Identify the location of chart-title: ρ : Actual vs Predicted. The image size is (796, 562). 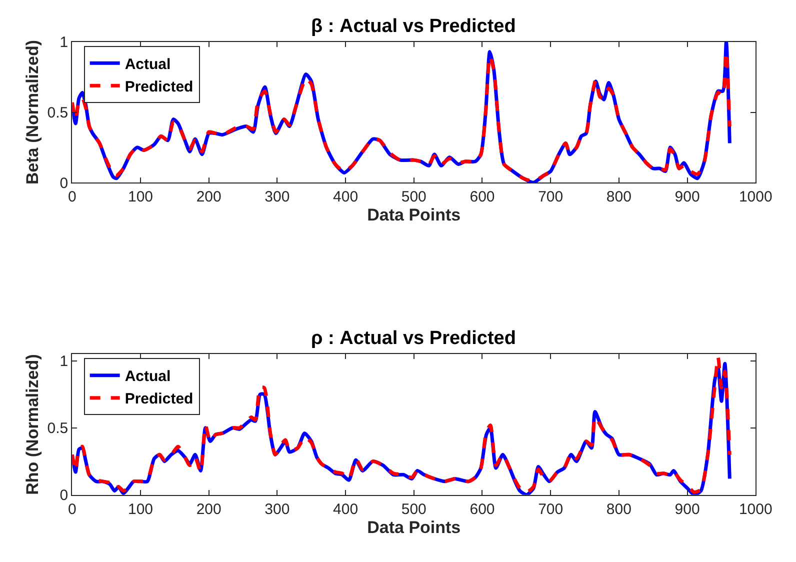
(413, 338).